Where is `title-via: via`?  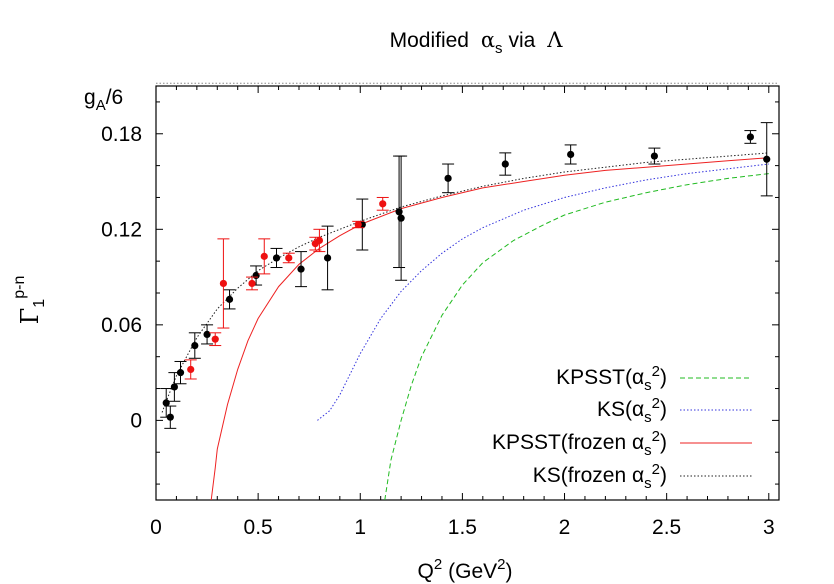
title-via: via is located at coordinates (522, 40).